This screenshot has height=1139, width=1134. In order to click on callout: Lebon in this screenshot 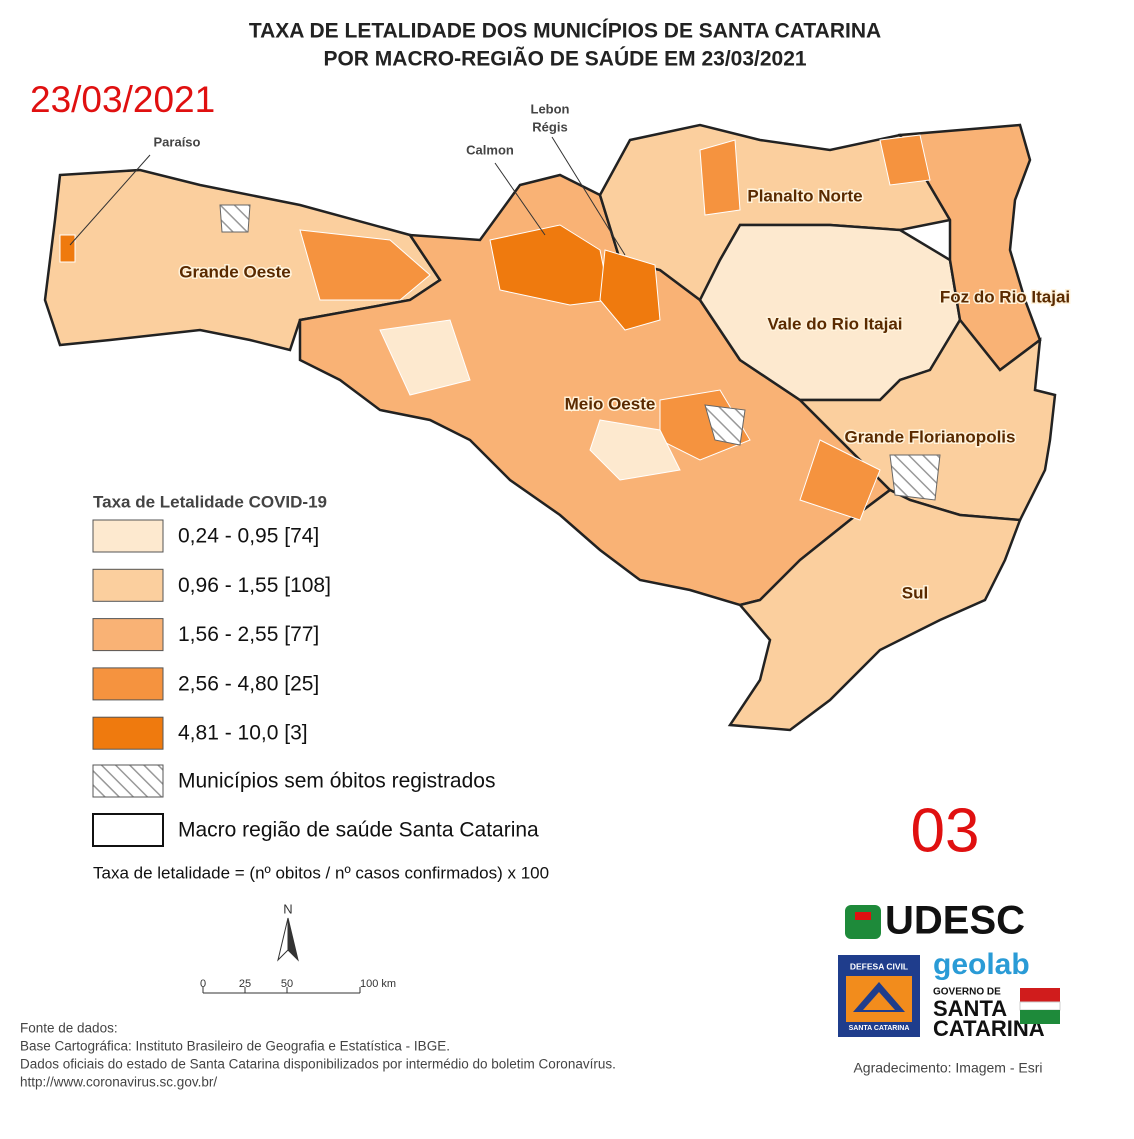, I will do `click(550, 108)`.